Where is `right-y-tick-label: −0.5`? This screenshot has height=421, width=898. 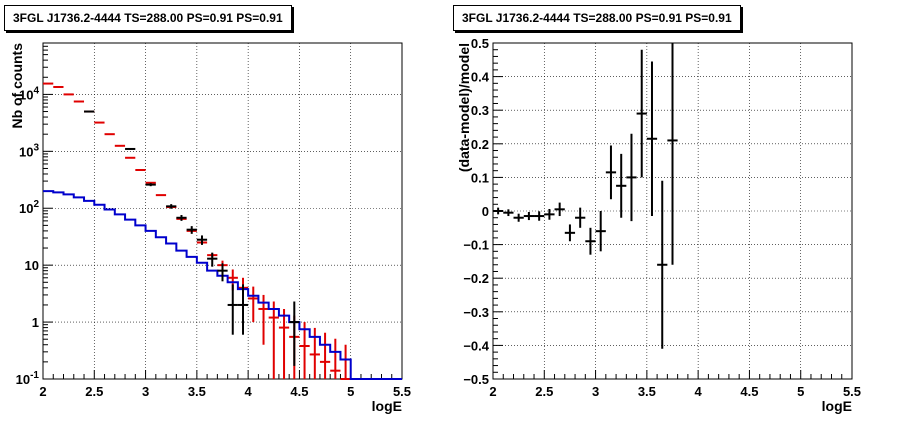 right-y-tick-label: −0.5 is located at coordinates (476, 379).